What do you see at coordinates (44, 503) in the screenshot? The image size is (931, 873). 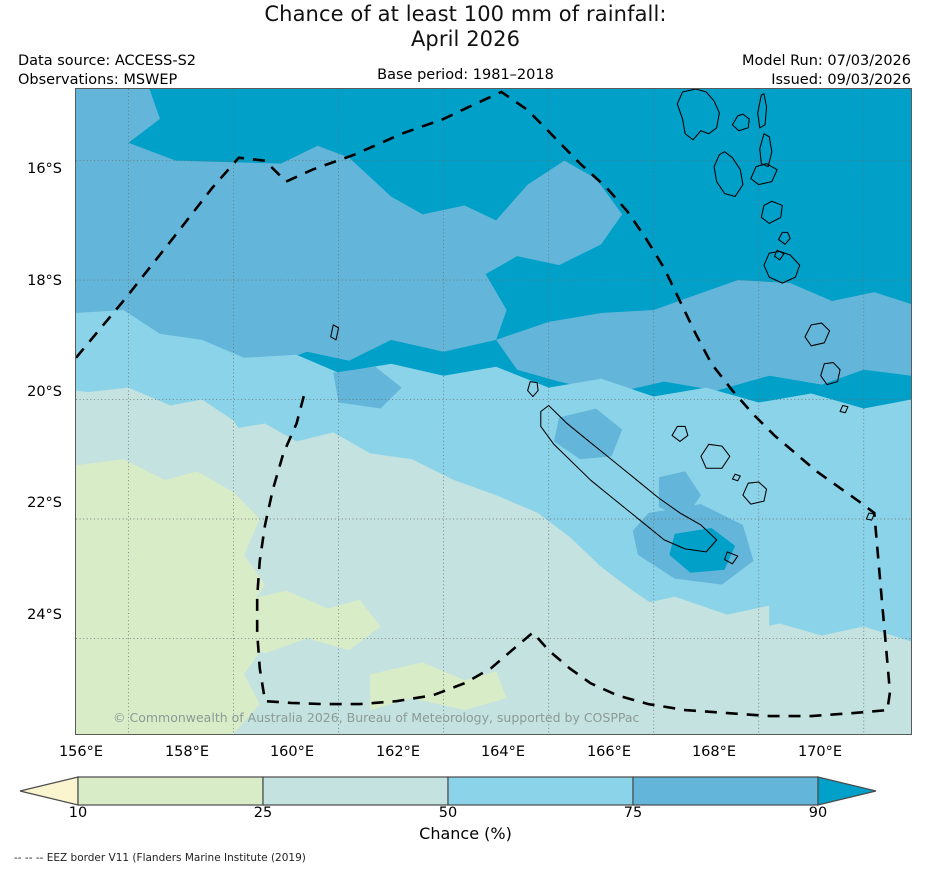 I see `y-tick-3: 22°S` at bounding box center [44, 503].